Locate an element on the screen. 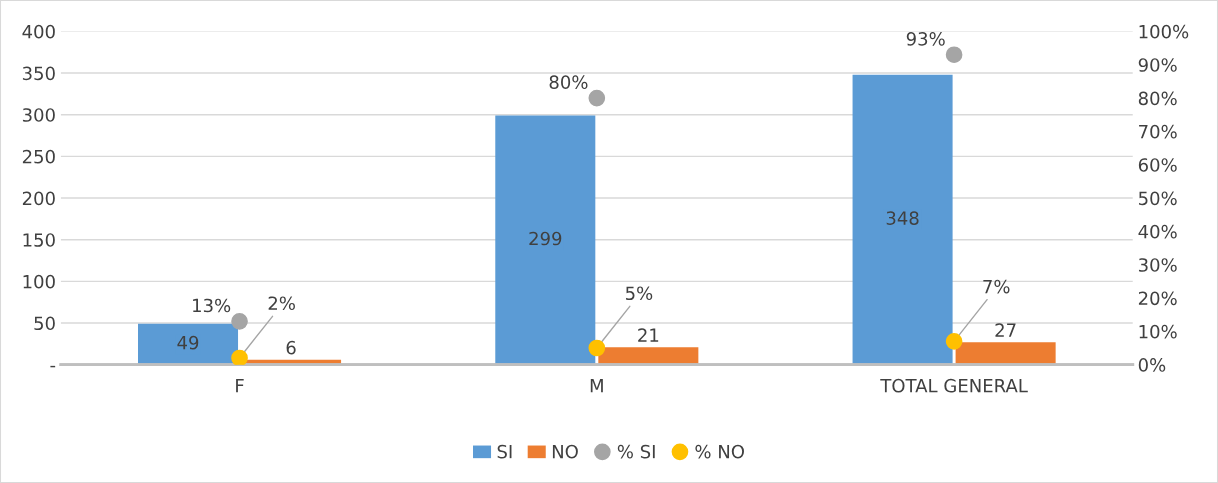 The height and width of the screenshot is (483, 1218). y2-tick-label: 100% is located at coordinates (1164, 31).